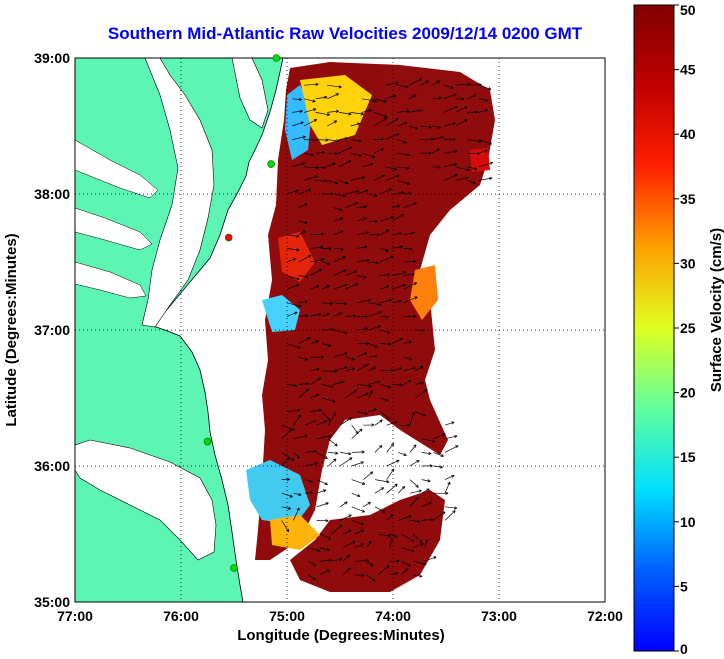 This screenshot has height=659, width=724. What do you see at coordinates (688, 70) in the screenshot?
I see `colorbar-tick-label: 45` at bounding box center [688, 70].